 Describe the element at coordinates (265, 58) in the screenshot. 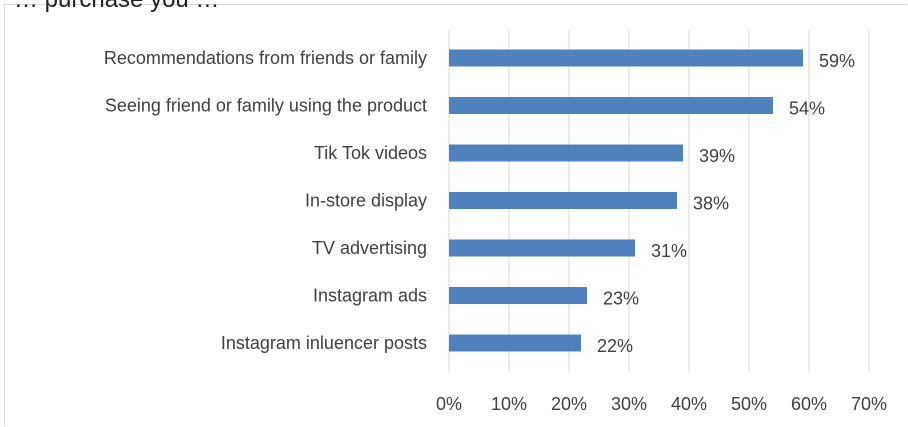

I see `category-label: Recommendations from friends or family` at that location.